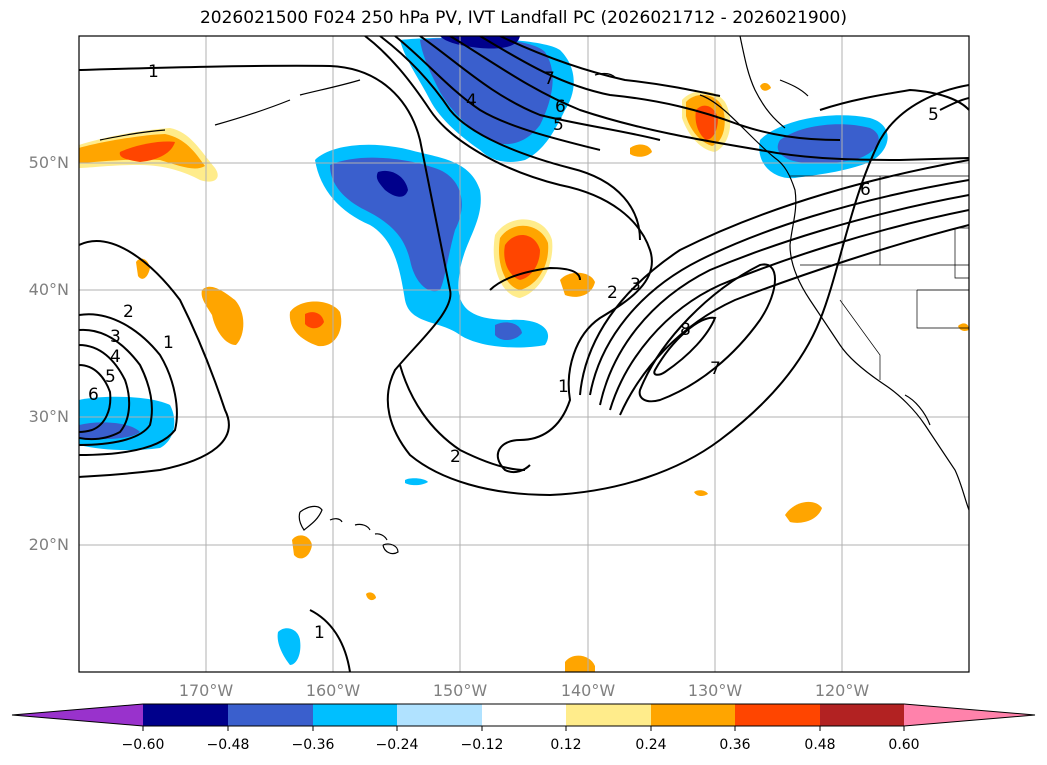 The height and width of the screenshot is (765, 1047). I want to click on lon-label: 140°W, so click(588, 690).